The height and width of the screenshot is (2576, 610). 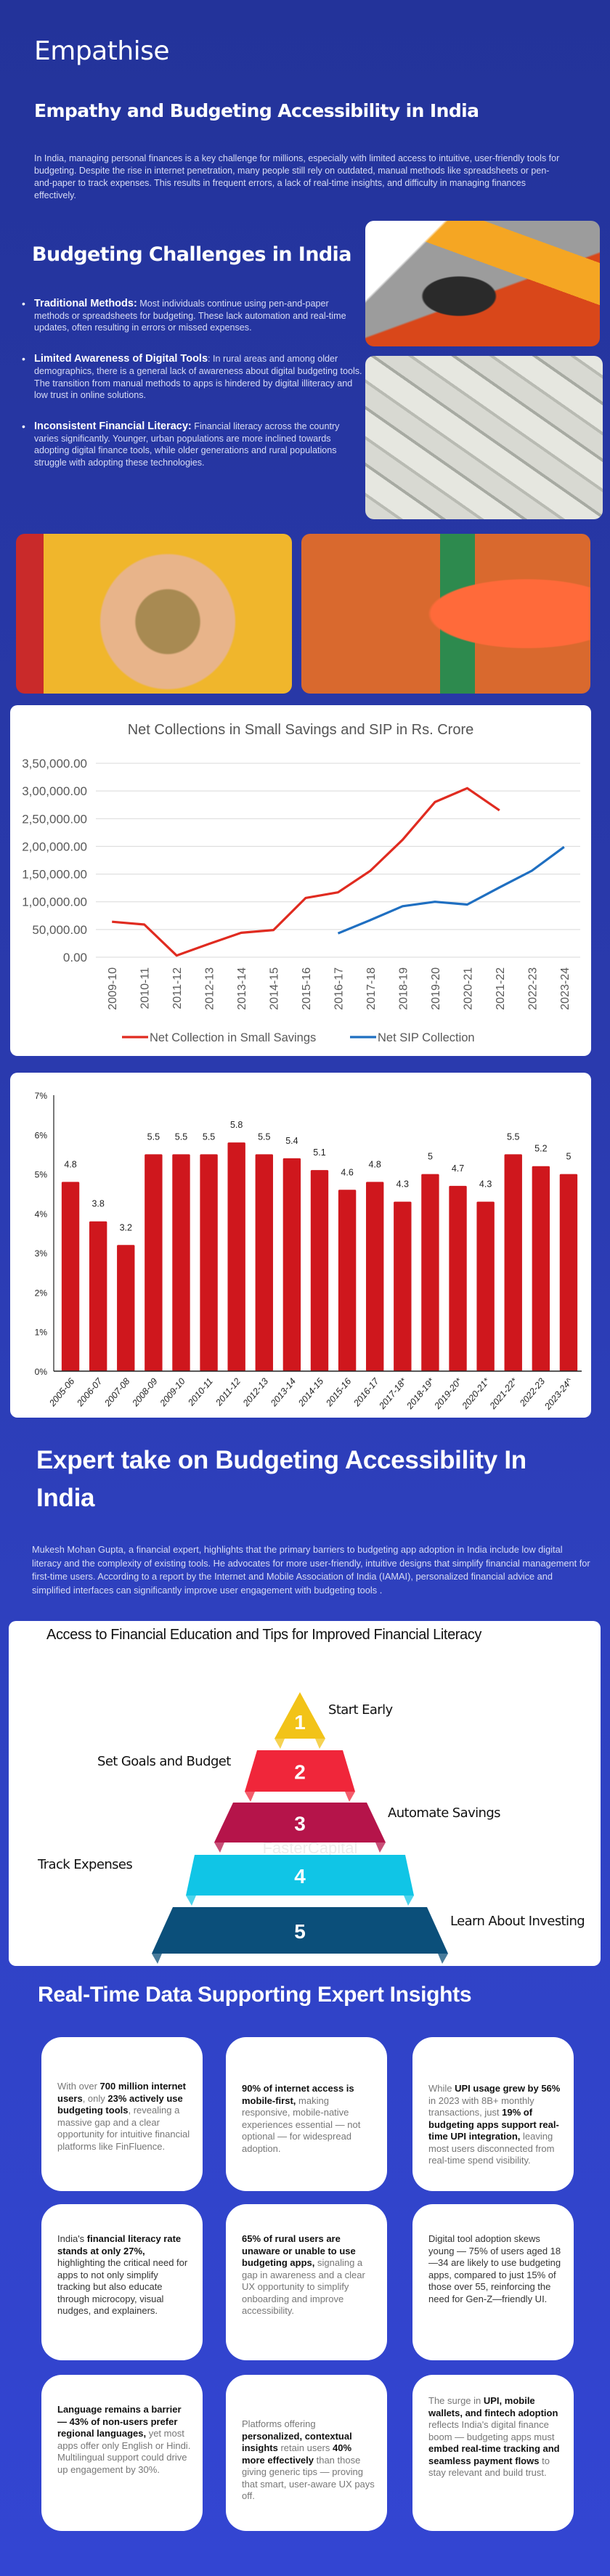 What do you see at coordinates (360, 1710) in the screenshot?
I see `pyramid-label-1: Start Early` at bounding box center [360, 1710].